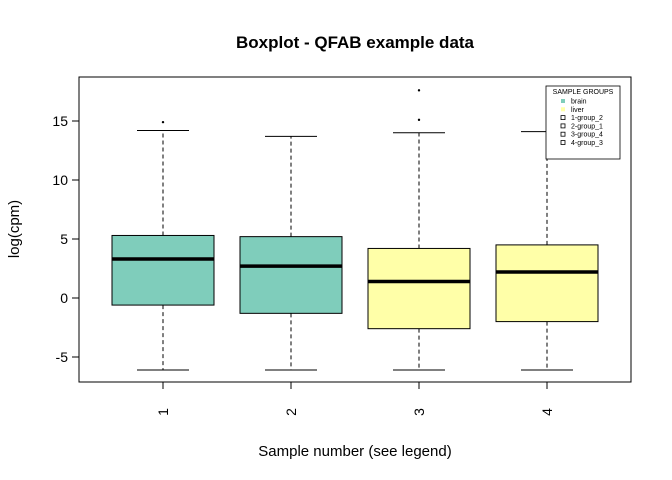 Image resolution: width=672 pixels, height=480 pixels. I want to click on legend-label-5: 4-group_3, so click(587, 143).